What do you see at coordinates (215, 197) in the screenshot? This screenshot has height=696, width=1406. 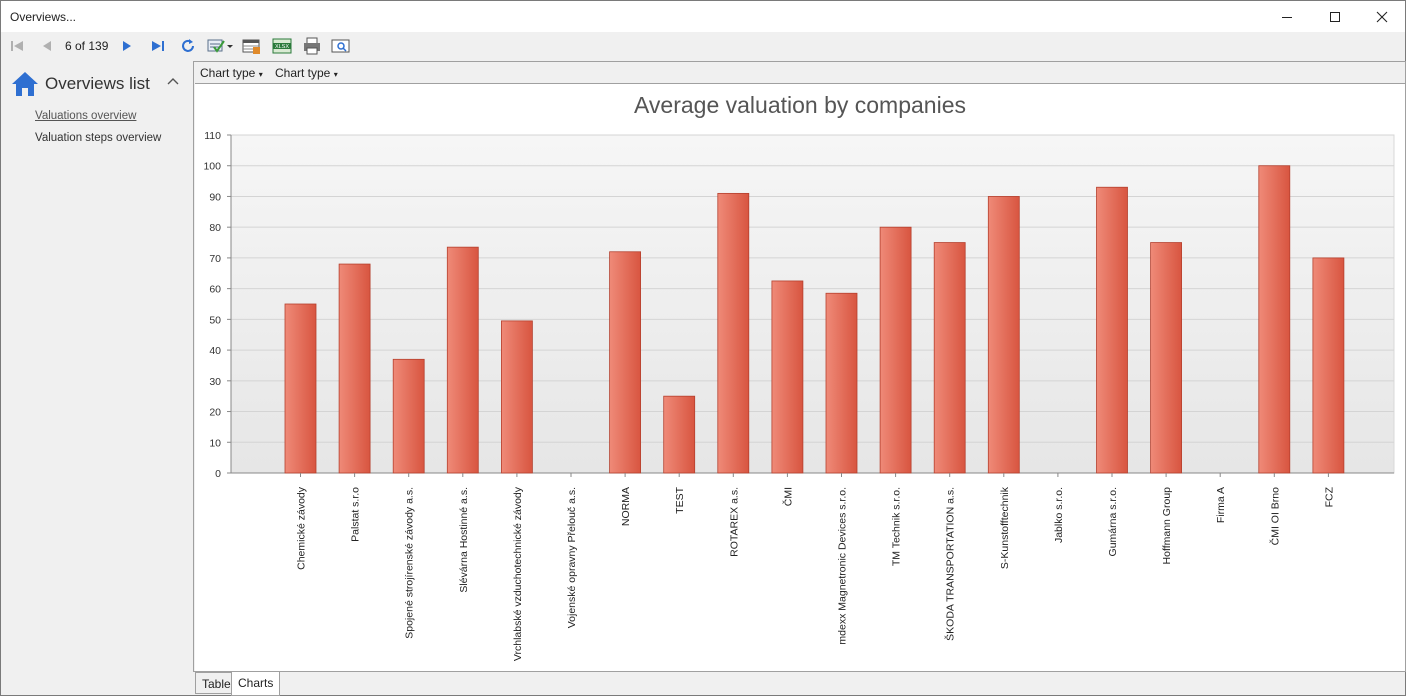 I see `y-tick-label: 90` at bounding box center [215, 197].